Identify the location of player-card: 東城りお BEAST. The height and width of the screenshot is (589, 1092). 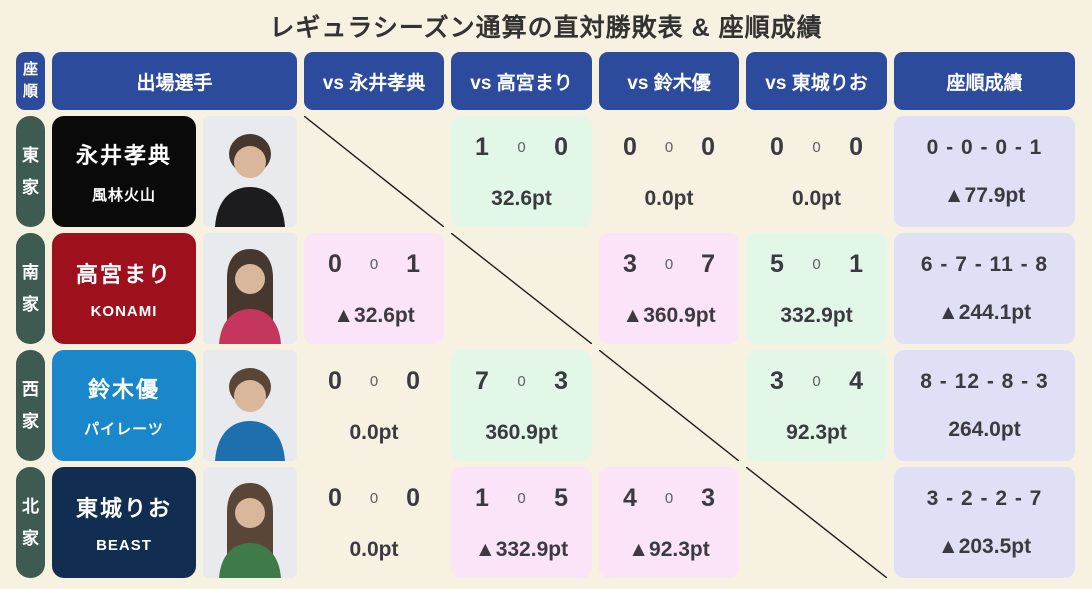
(124, 522).